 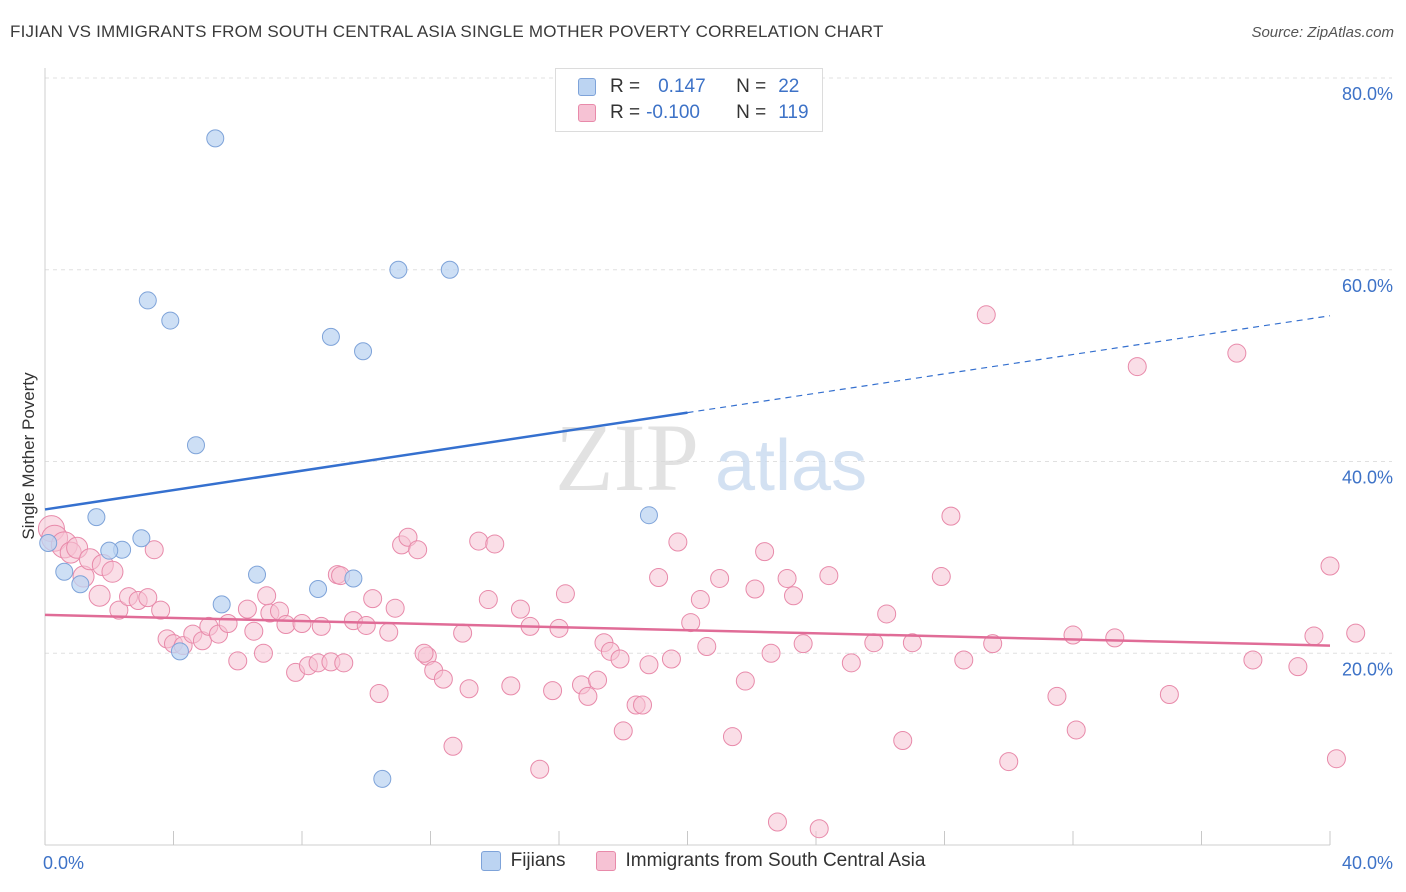 I want to click on legend-row-immigrants: R = -0.100 N = 119, so click(x=693, y=113).